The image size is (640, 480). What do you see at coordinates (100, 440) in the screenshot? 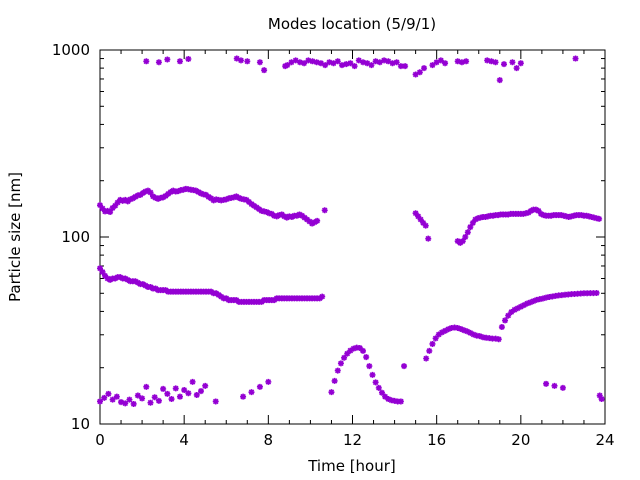
I see `x-tick-label: 0` at bounding box center [100, 440].